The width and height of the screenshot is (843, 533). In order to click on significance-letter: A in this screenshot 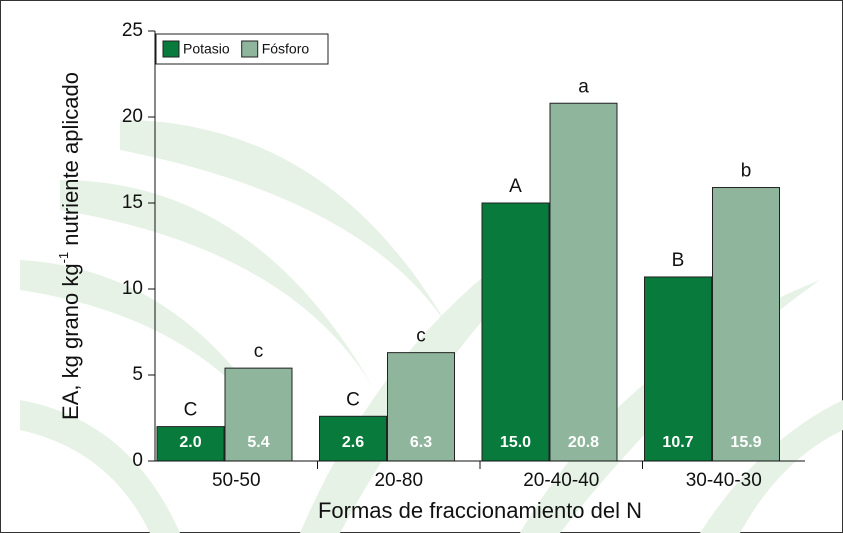, I will do `click(515, 186)`.